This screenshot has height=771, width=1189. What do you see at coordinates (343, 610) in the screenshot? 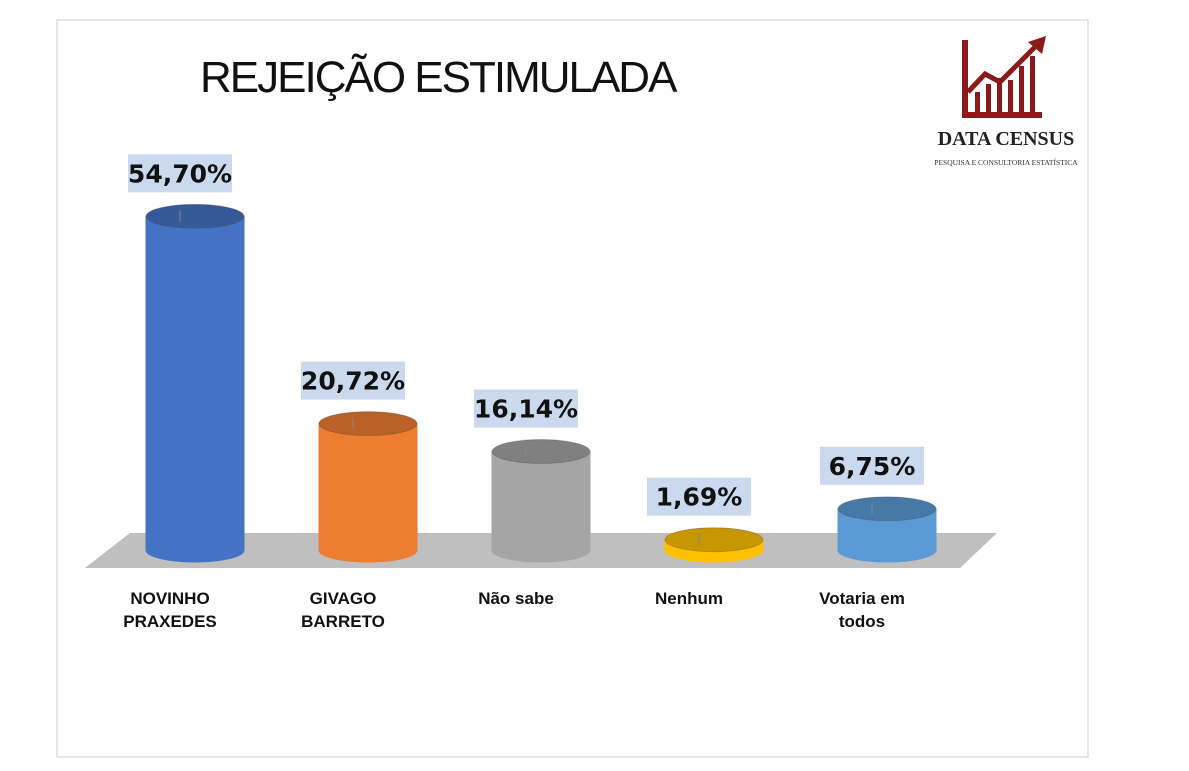
I see `x-tick-label: GIVAGO BARRETO` at bounding box center [343, 610].